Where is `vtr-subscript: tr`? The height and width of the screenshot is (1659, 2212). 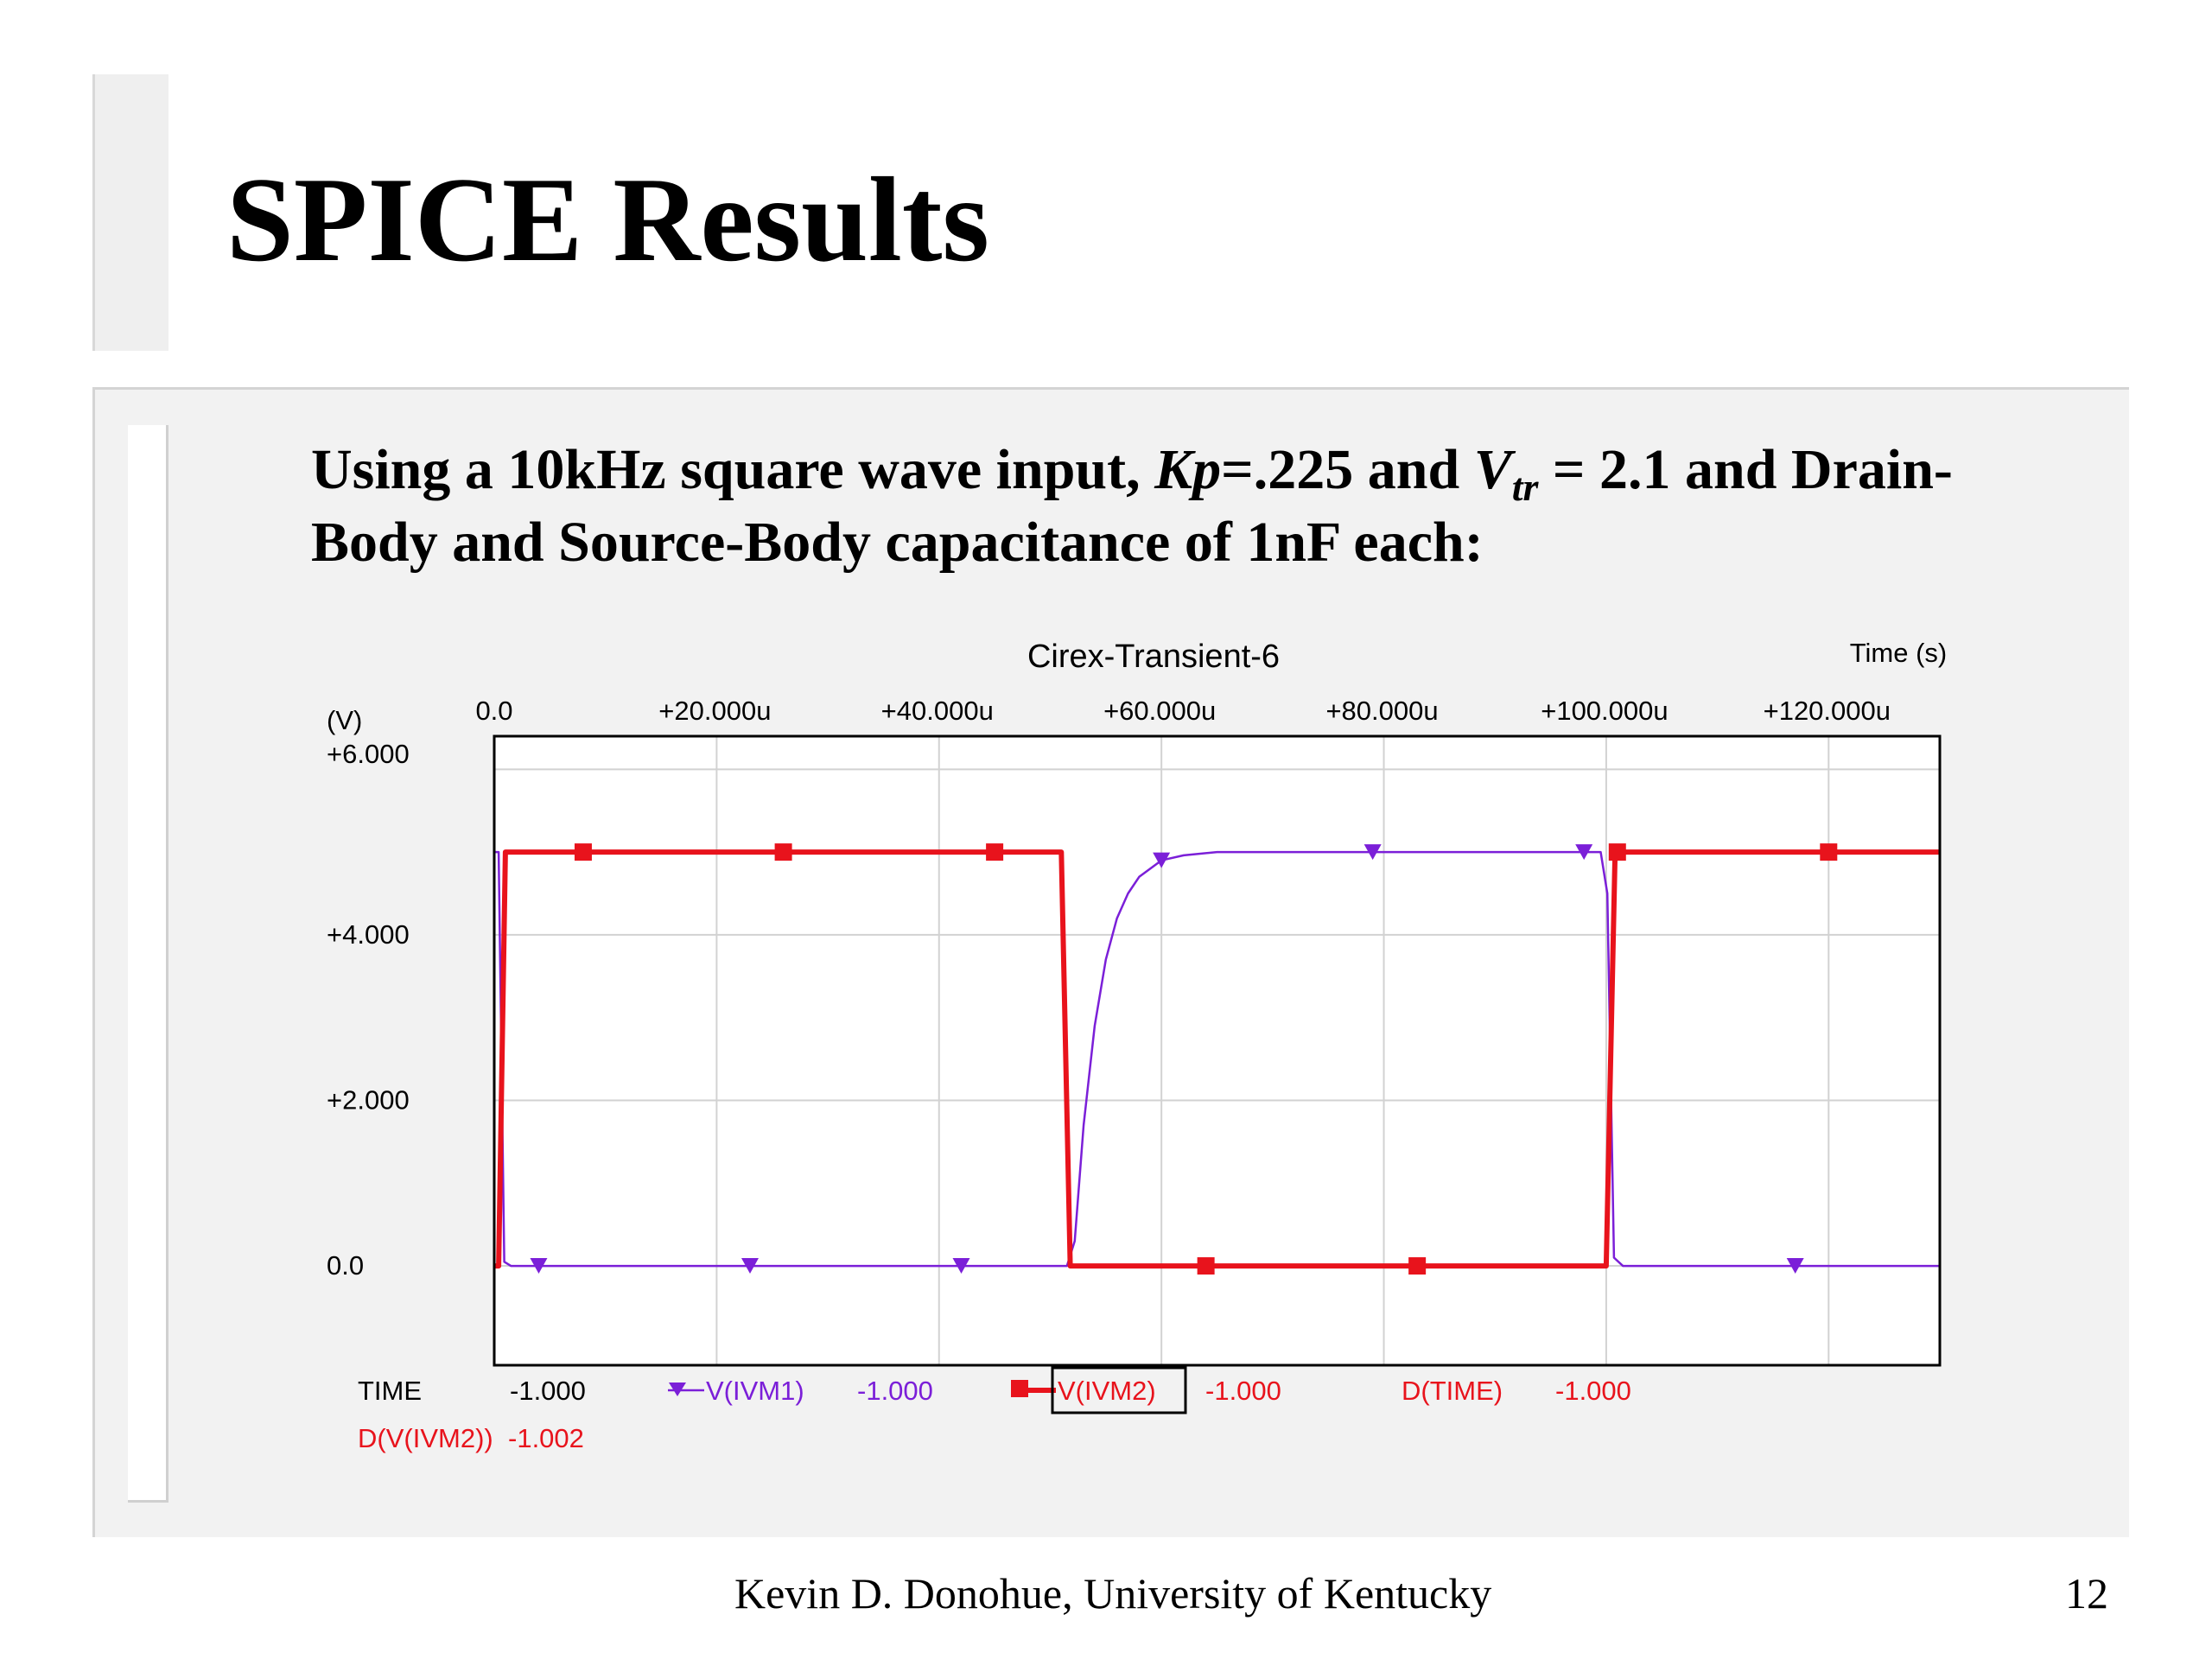
vtr-subscript: tr is located at coordinates (1525, 487).